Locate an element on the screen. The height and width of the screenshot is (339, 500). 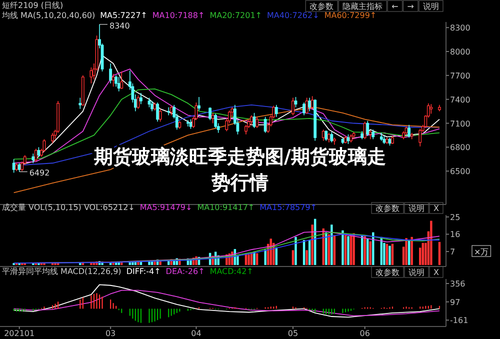
annotation: 8340 is located at coordinates (120, 25).